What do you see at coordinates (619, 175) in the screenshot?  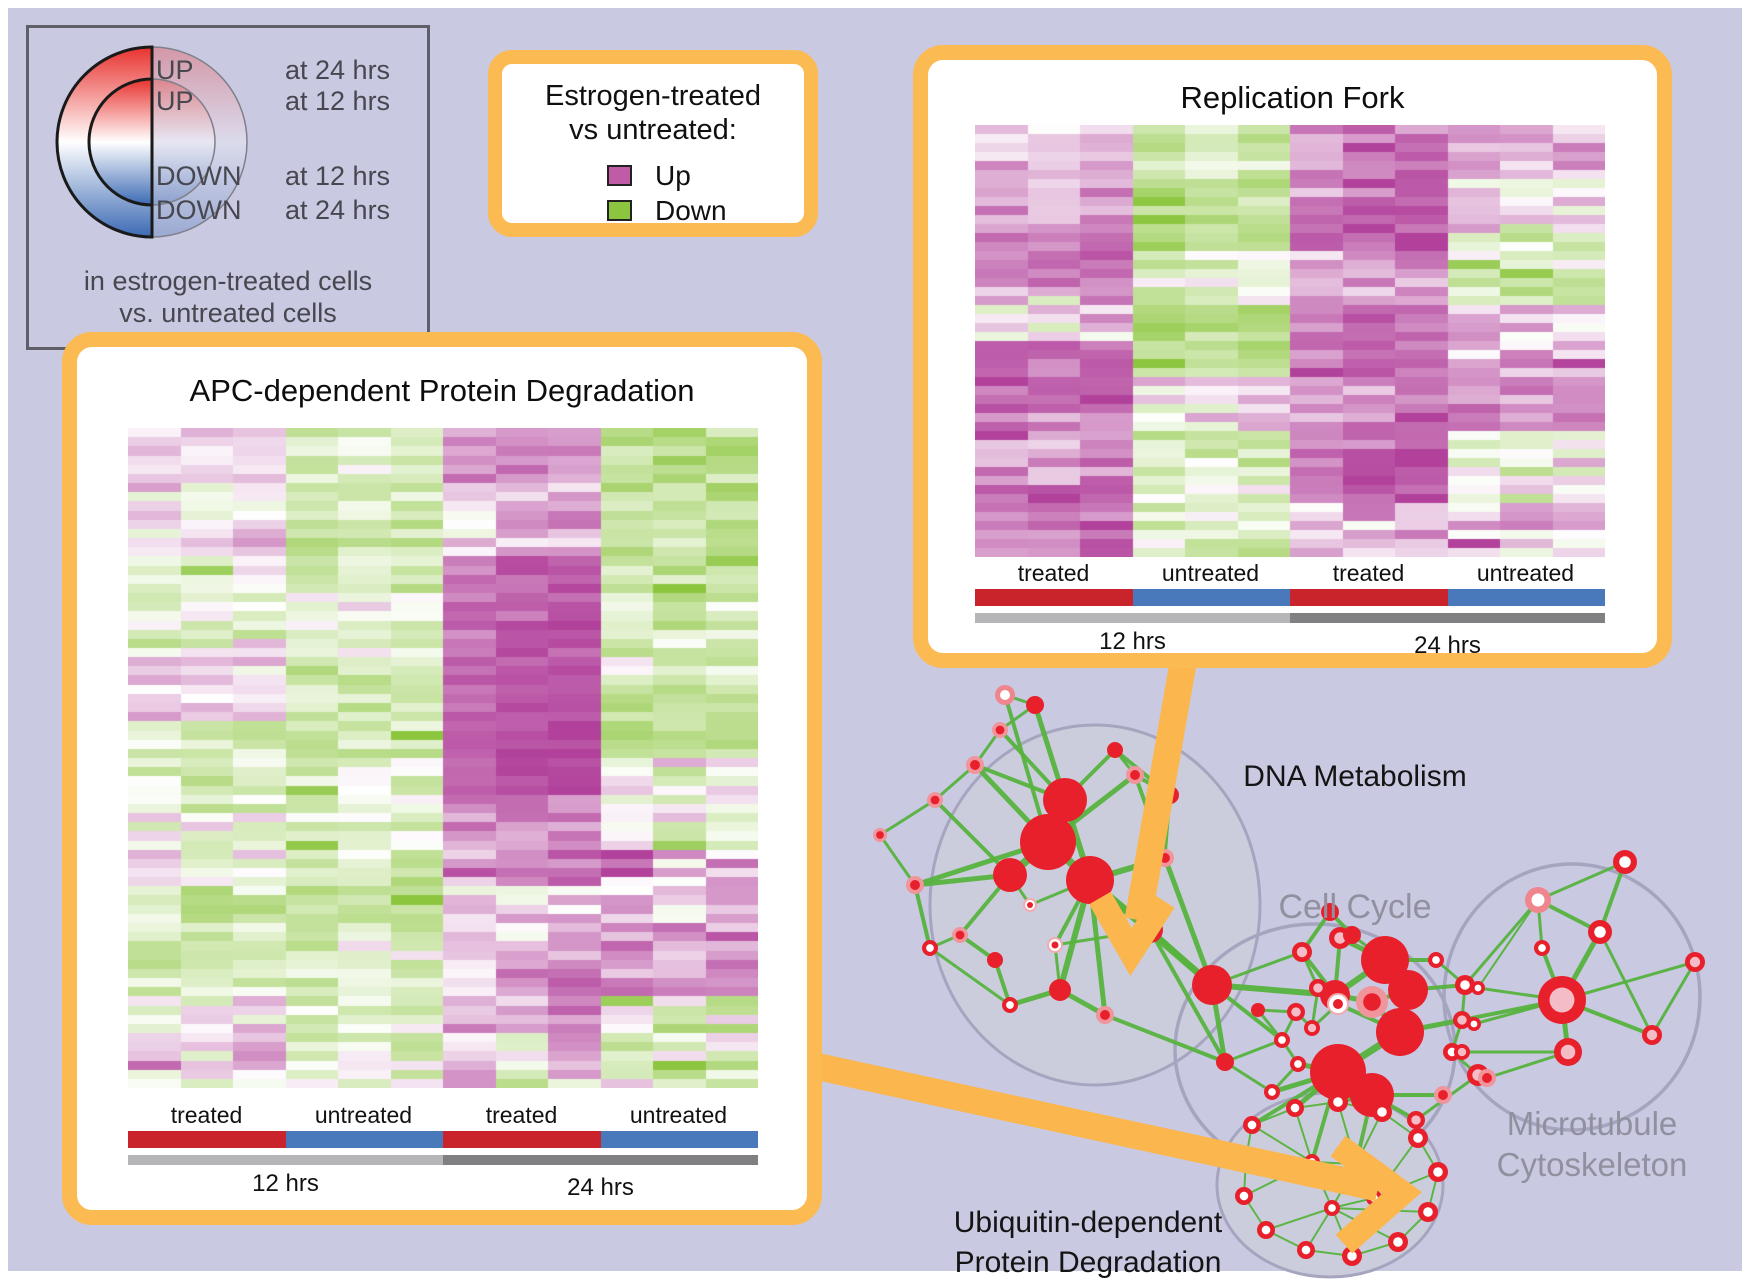 I see `up-color-swatch` at bounding box center [619, 175].